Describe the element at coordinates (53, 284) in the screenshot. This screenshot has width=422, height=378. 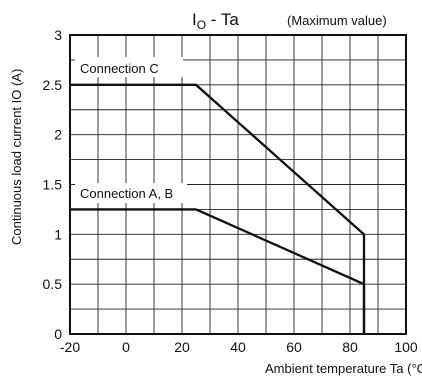
I see `y-tick-label: 0.5` at that location.